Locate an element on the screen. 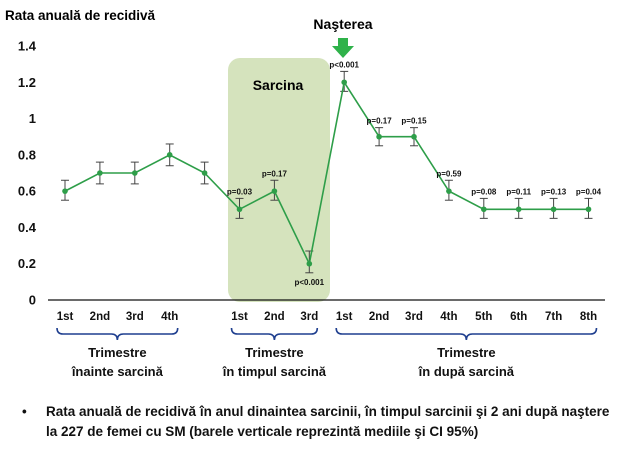 This screenshot has width=625, height=469. group-brackets is located at coordinates (327, 334).